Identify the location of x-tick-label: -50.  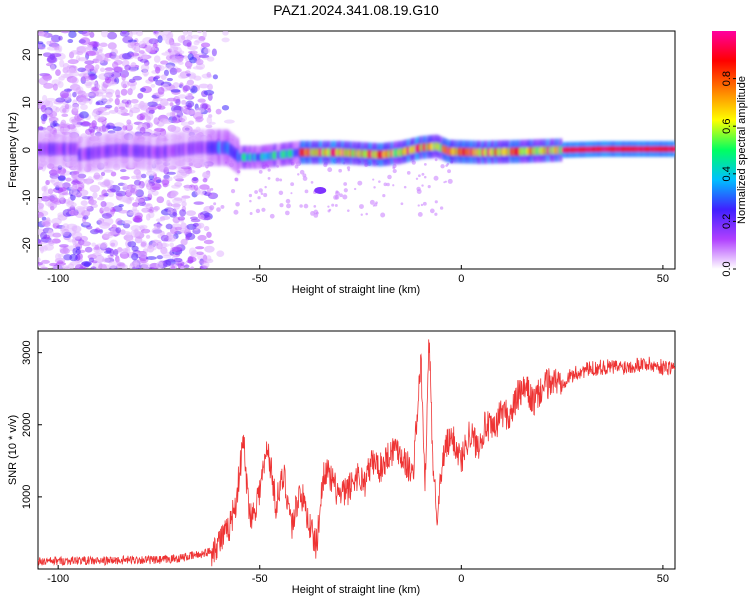
(260, 579).